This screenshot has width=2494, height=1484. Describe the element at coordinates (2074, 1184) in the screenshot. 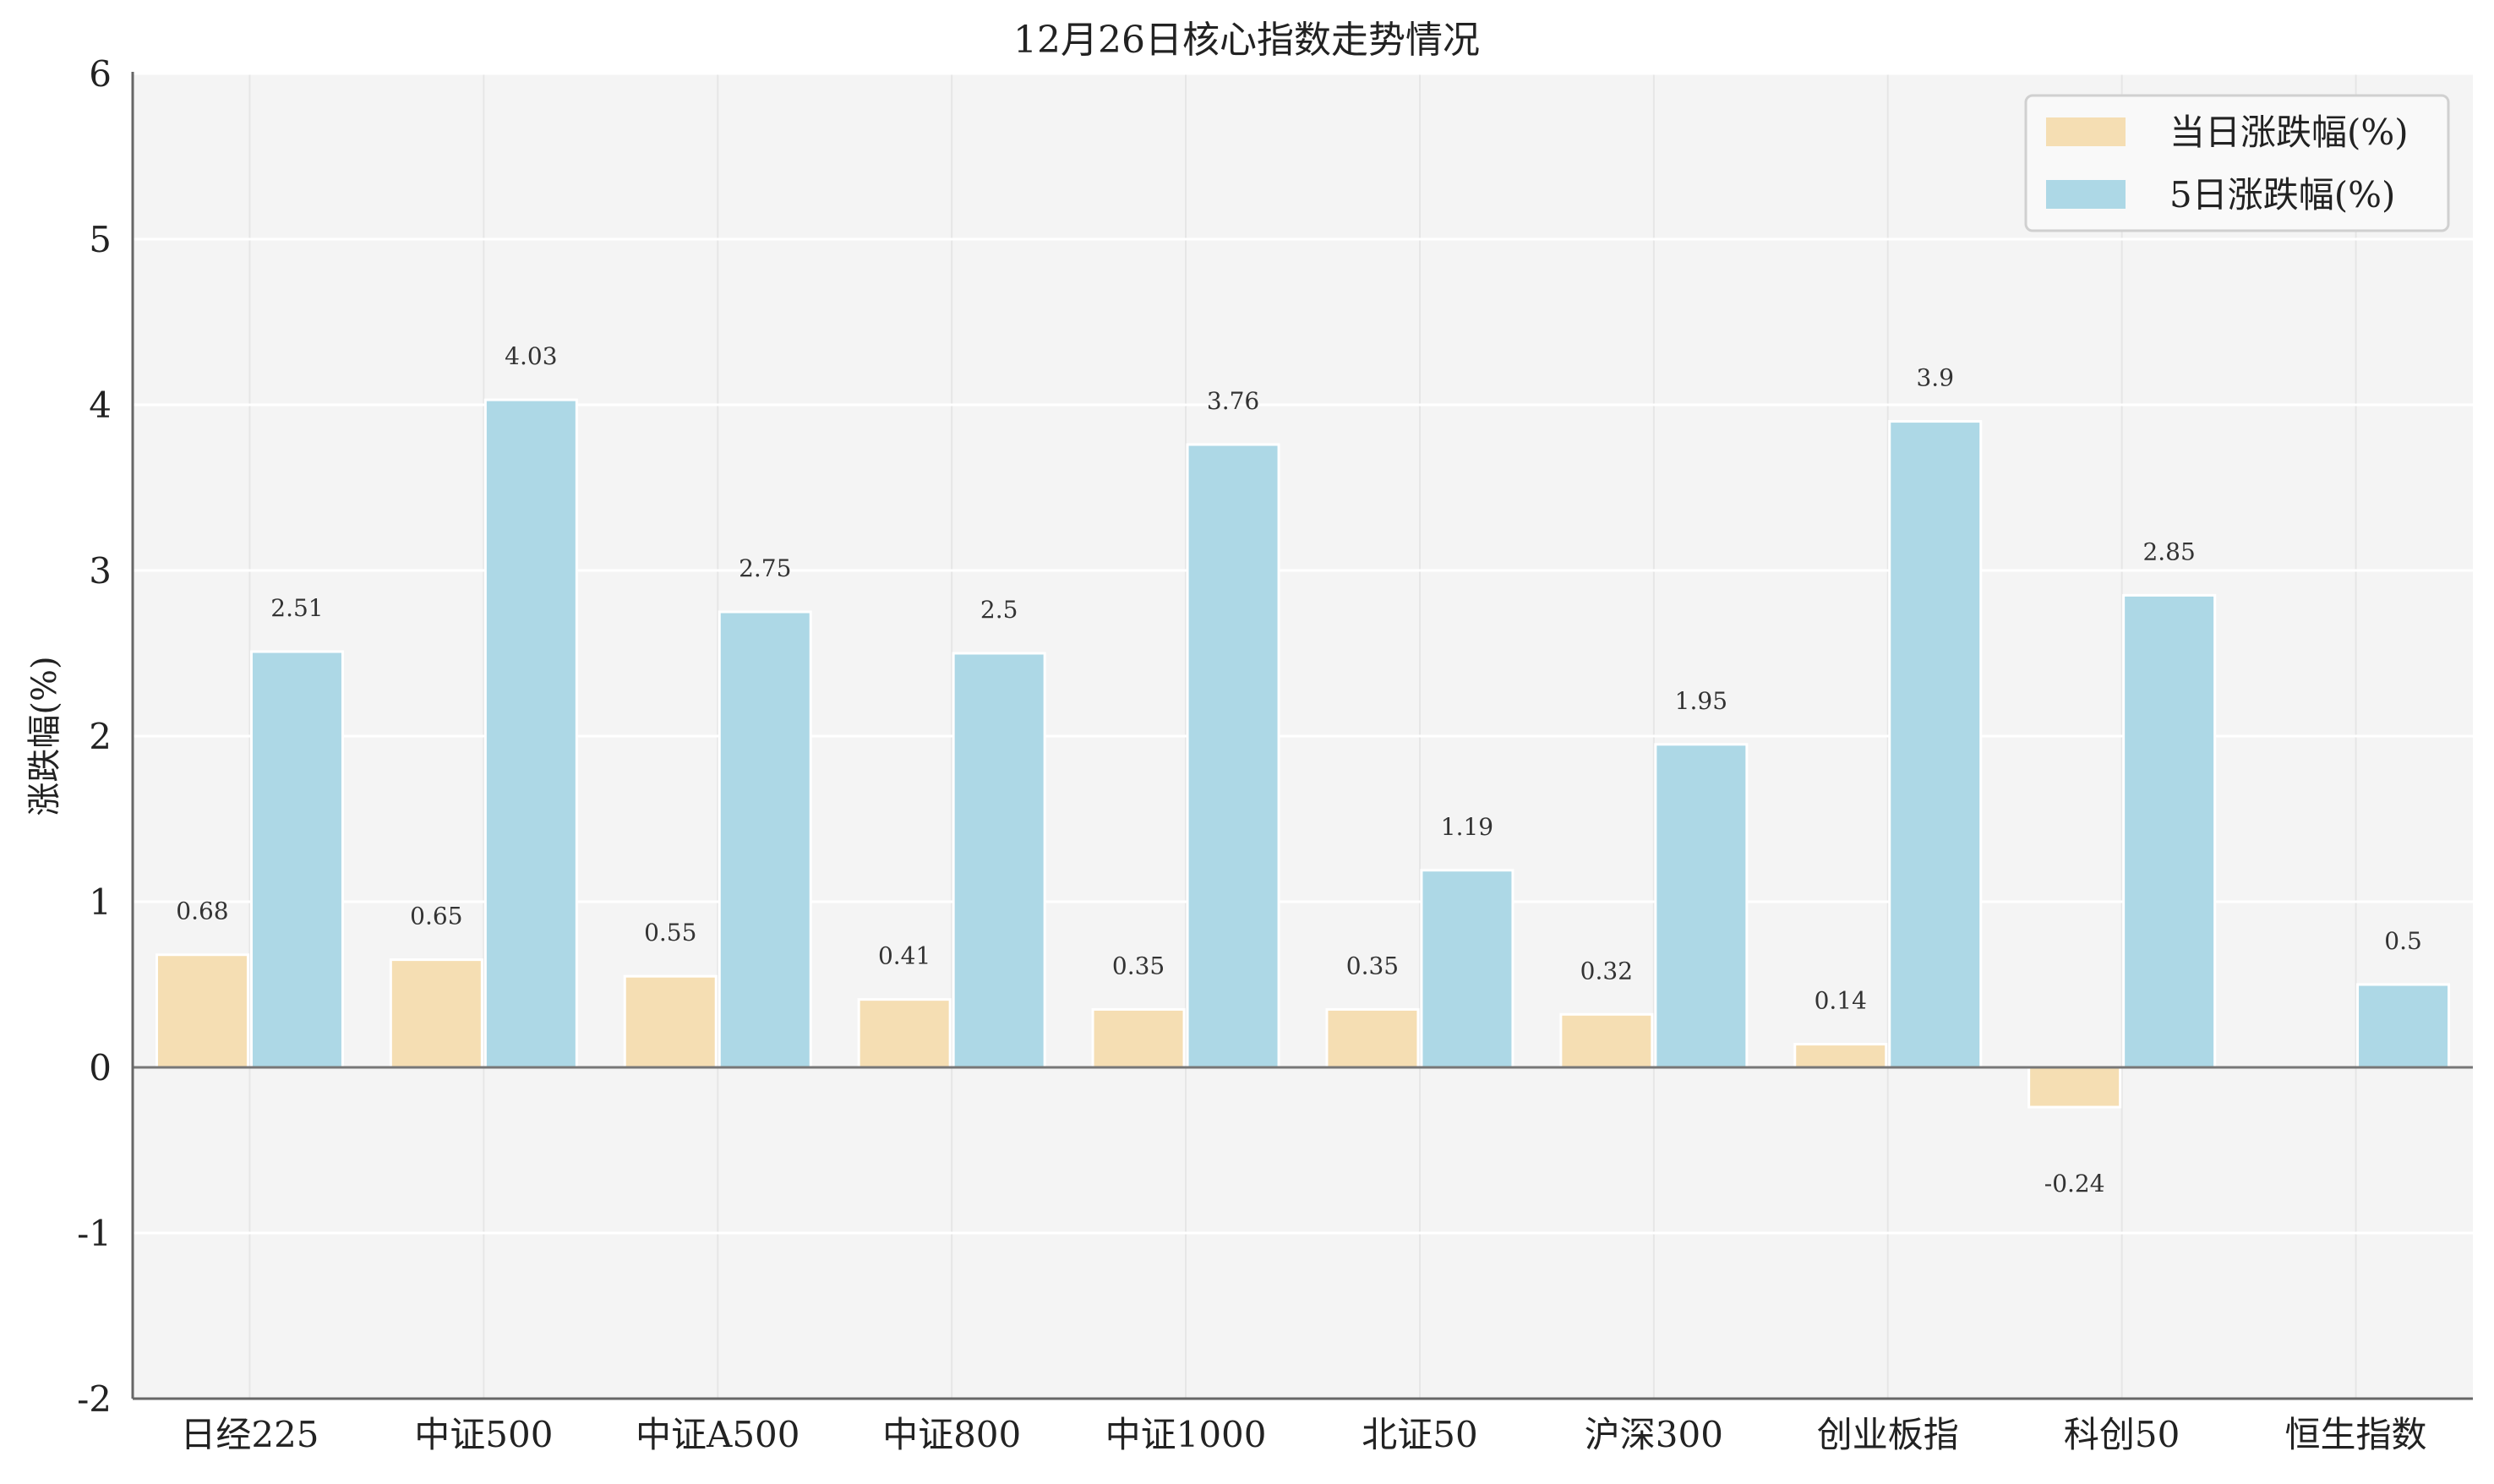

I see `data-label: -0.24` at that location.